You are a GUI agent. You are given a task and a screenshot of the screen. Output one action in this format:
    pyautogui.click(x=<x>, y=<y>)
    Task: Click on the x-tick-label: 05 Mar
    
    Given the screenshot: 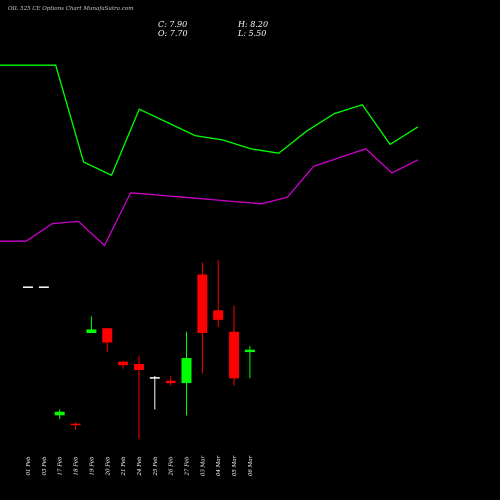 What is the action you would take?
    pyautogui.click(x=235, y=465)
    